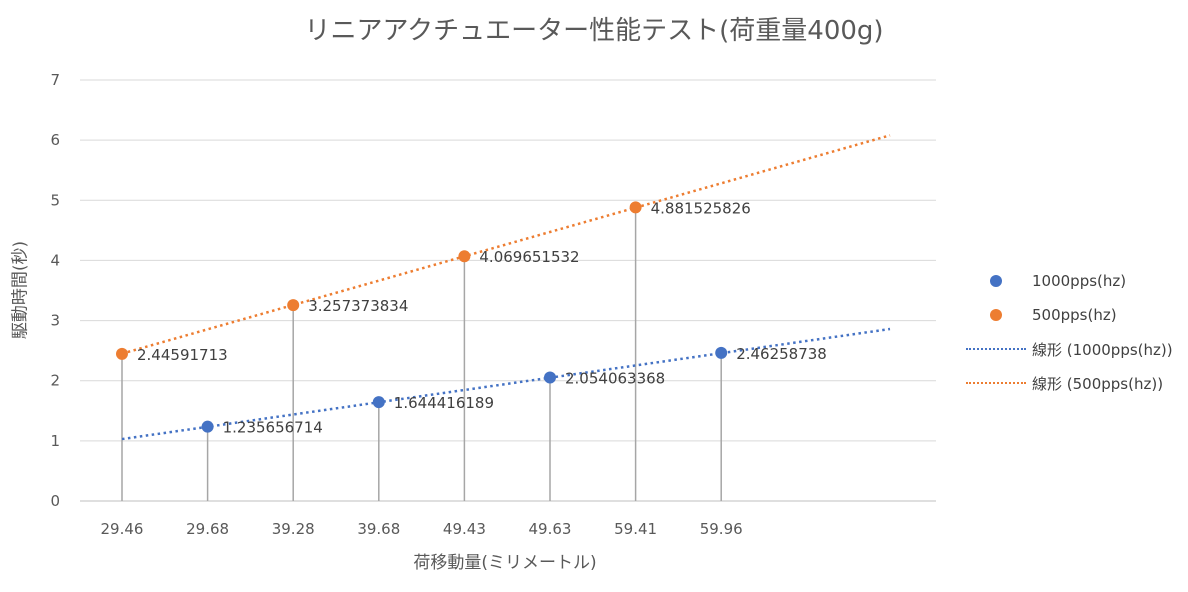 The image size is (1188, 592). Describe the element at coordinates (1102, 349) in the screenshot. I see `legend-label-trend-1000pps: 線形 (1000pps(hz))` at that location.